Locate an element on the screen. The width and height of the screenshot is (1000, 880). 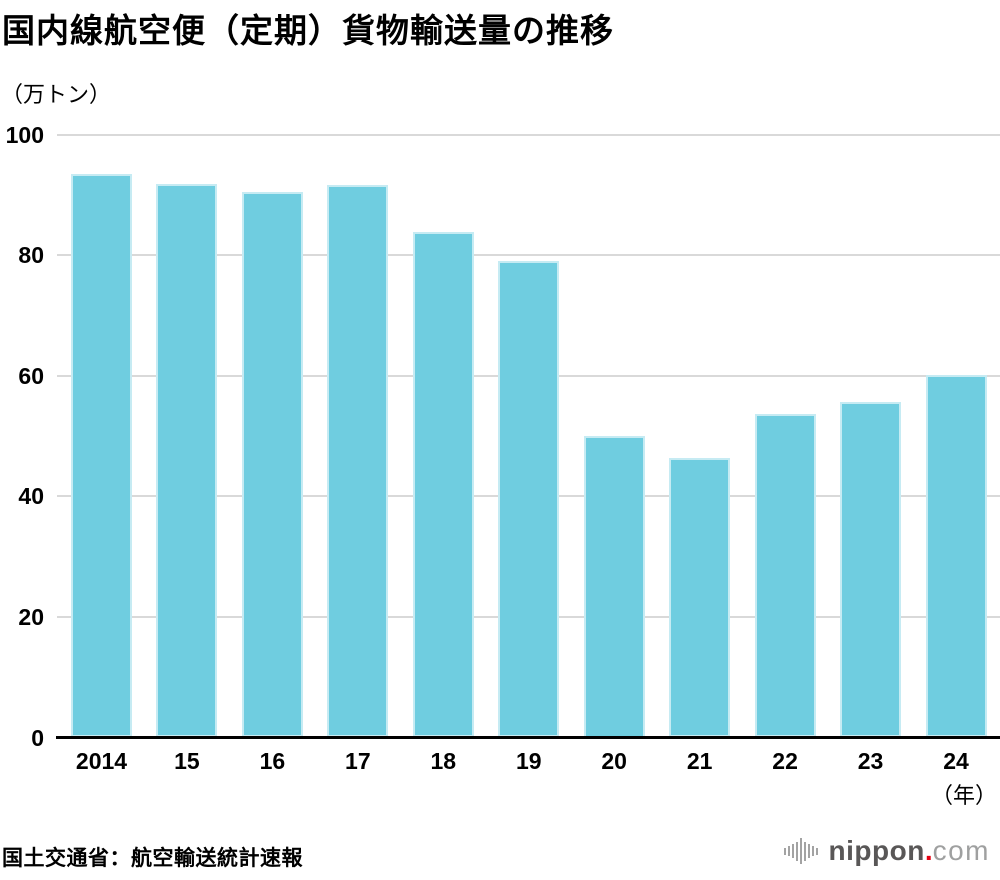
y-axis-unit-label: （万トン） is located at coordinates (56, 94).